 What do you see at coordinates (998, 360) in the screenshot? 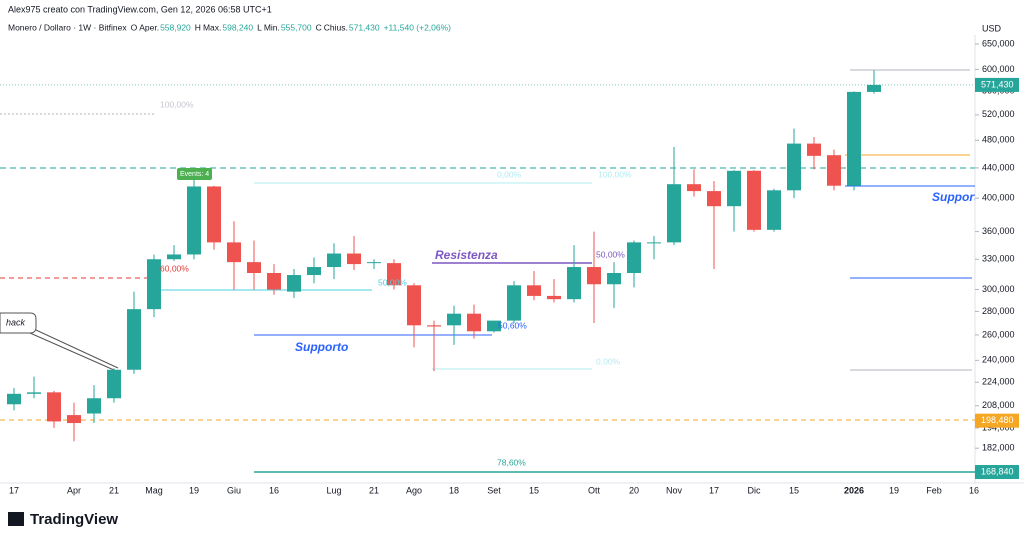
I see `y-tick-label: 240,000` at bounding box center [998, 360].